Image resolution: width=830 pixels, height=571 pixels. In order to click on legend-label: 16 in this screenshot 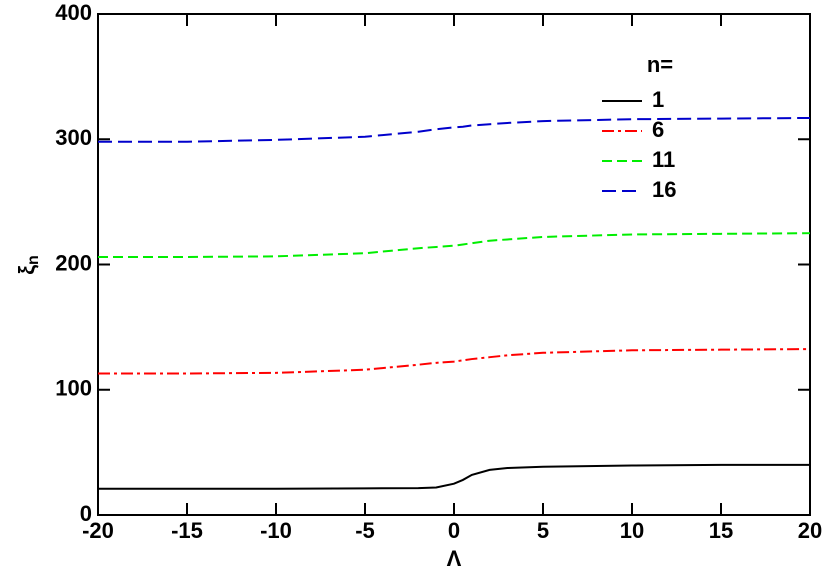, I will do `click(664, 189)`.